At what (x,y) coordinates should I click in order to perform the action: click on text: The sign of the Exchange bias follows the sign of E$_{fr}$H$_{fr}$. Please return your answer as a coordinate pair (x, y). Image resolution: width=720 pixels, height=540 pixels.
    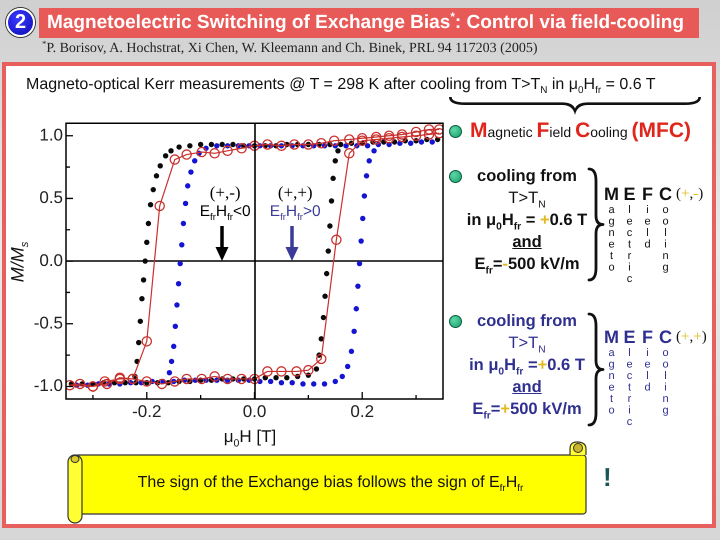
    Looking at the image, I should click on (331, 484).